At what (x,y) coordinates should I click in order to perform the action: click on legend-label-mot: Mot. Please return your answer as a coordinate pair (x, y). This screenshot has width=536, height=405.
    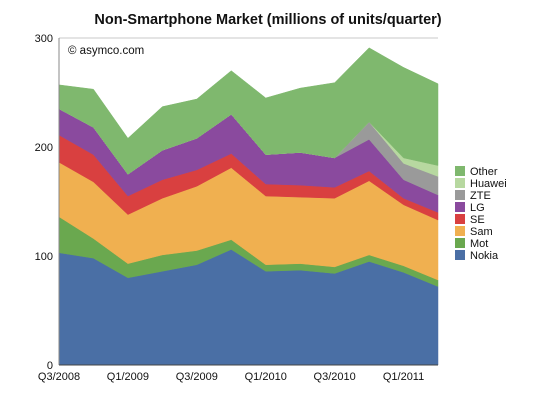
    Looking at the image, I should click on (479, 244).